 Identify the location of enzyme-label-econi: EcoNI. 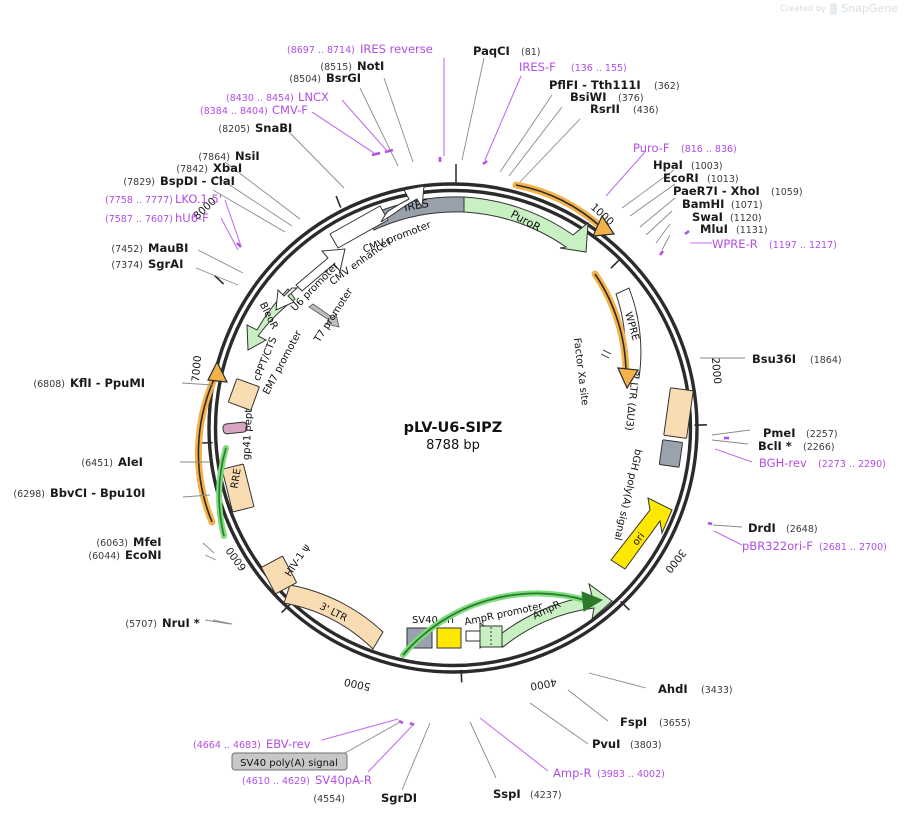
(143, 555).